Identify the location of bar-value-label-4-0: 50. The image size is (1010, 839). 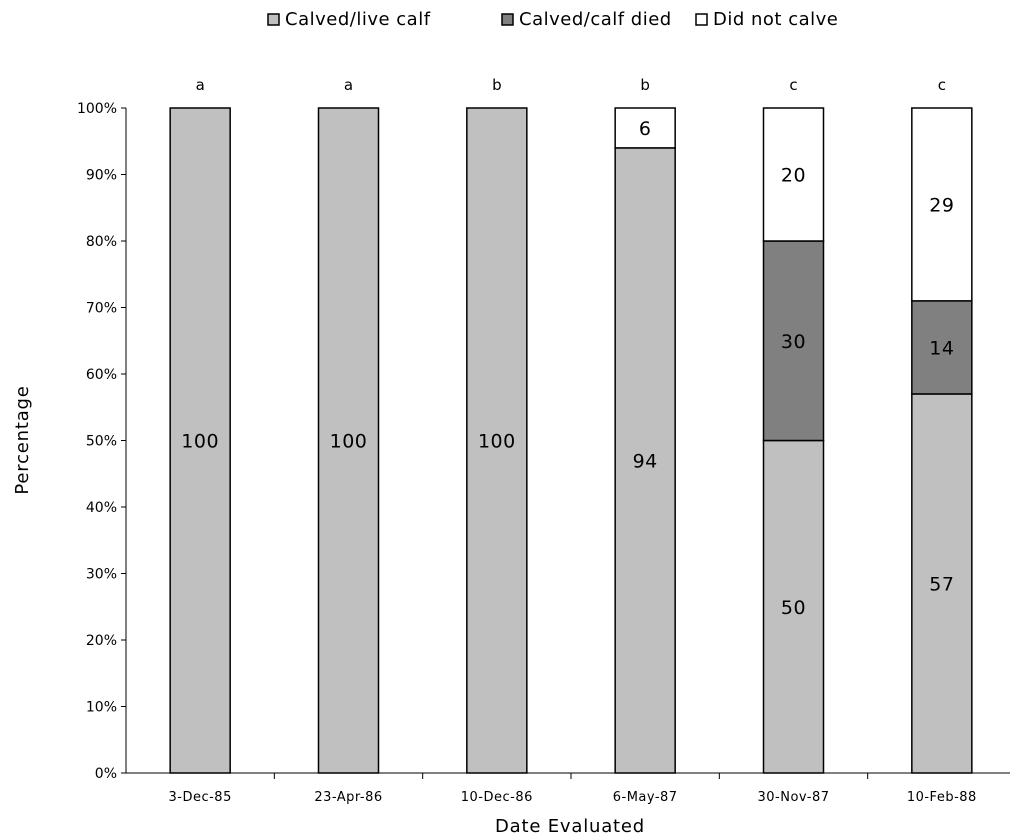
(793, 608).